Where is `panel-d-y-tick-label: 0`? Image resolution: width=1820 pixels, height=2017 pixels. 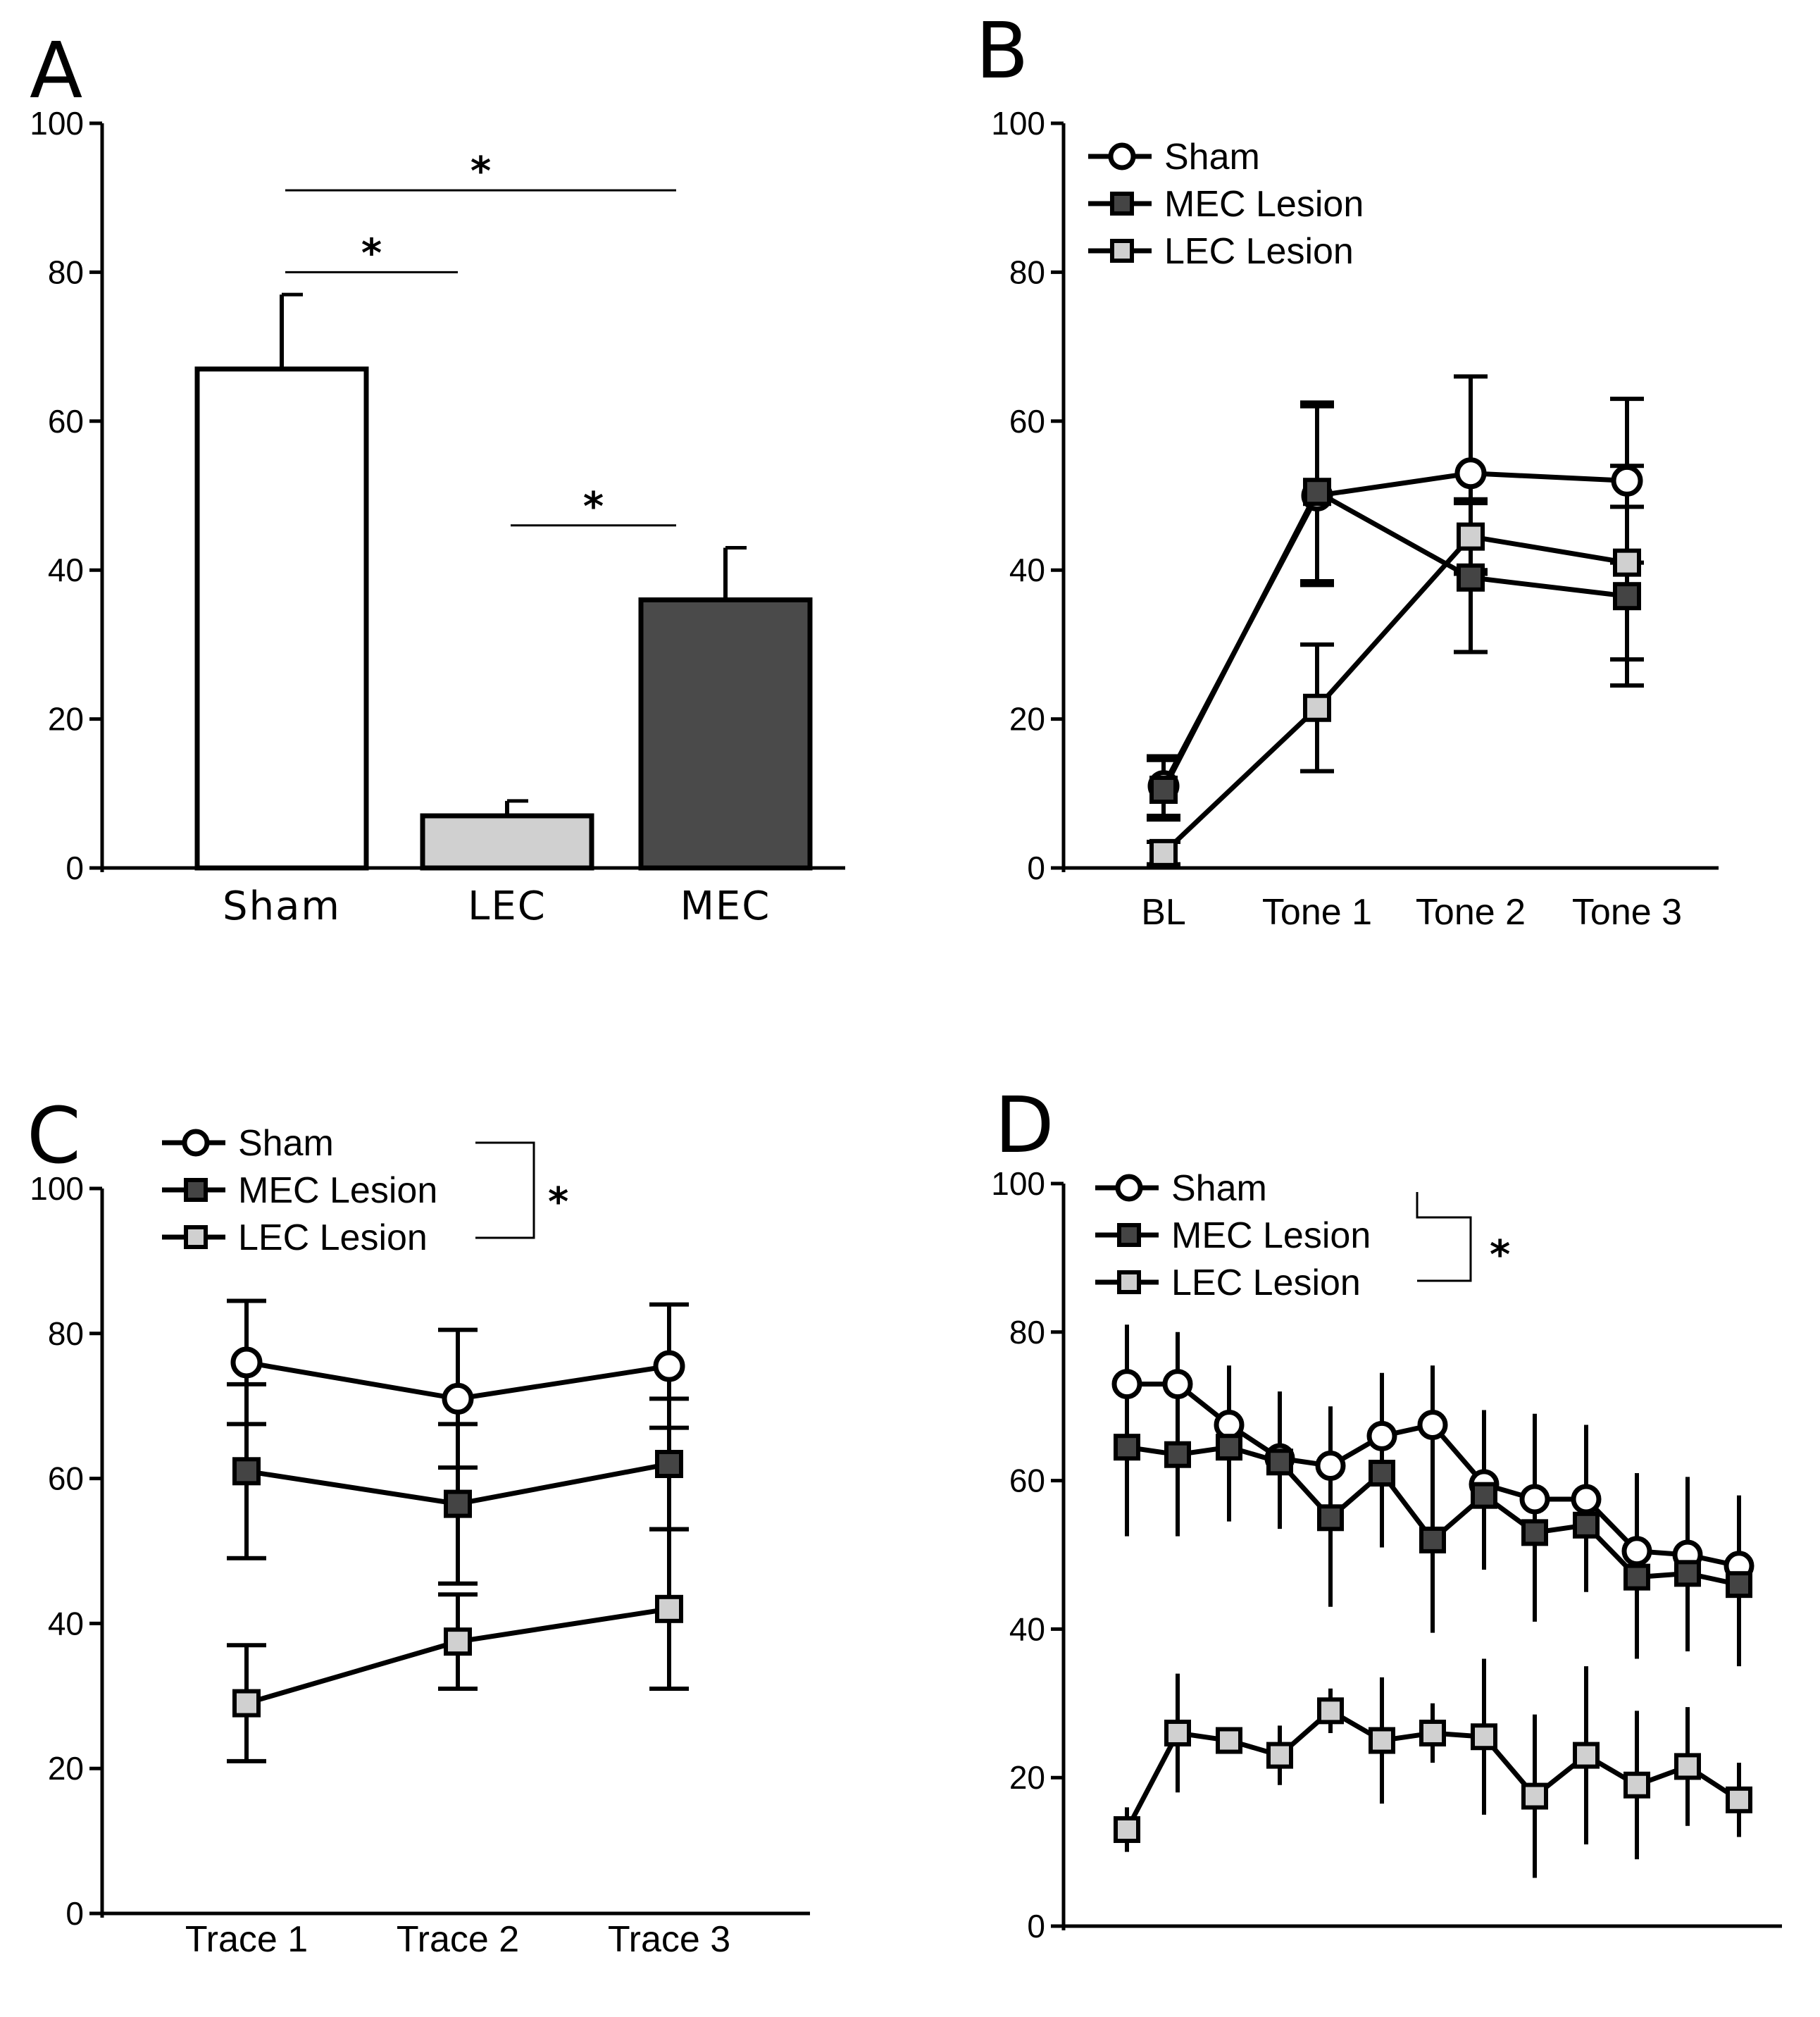
panel-d-y-tick-label: 0 is located at coordinates (1036, 1926).